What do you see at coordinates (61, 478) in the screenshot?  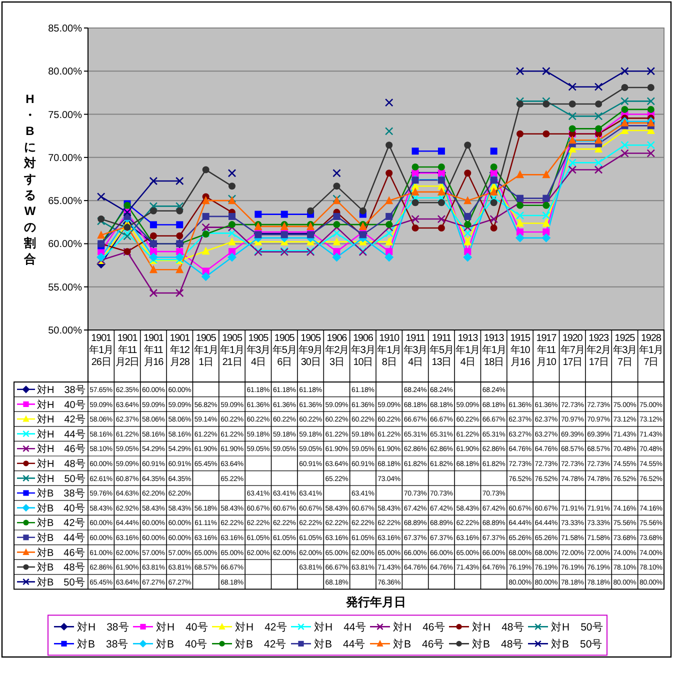 I see `legend-label: 対H 50号` at bounding box center [61, 478].